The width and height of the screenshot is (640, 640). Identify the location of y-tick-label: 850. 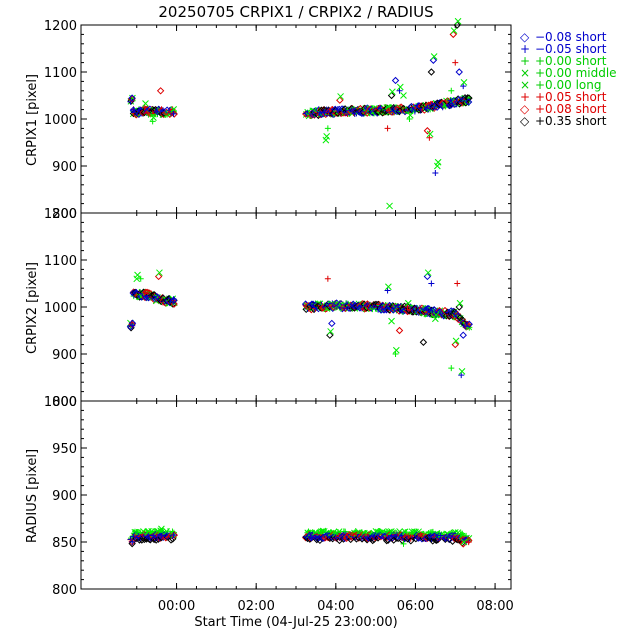
(64, 543).